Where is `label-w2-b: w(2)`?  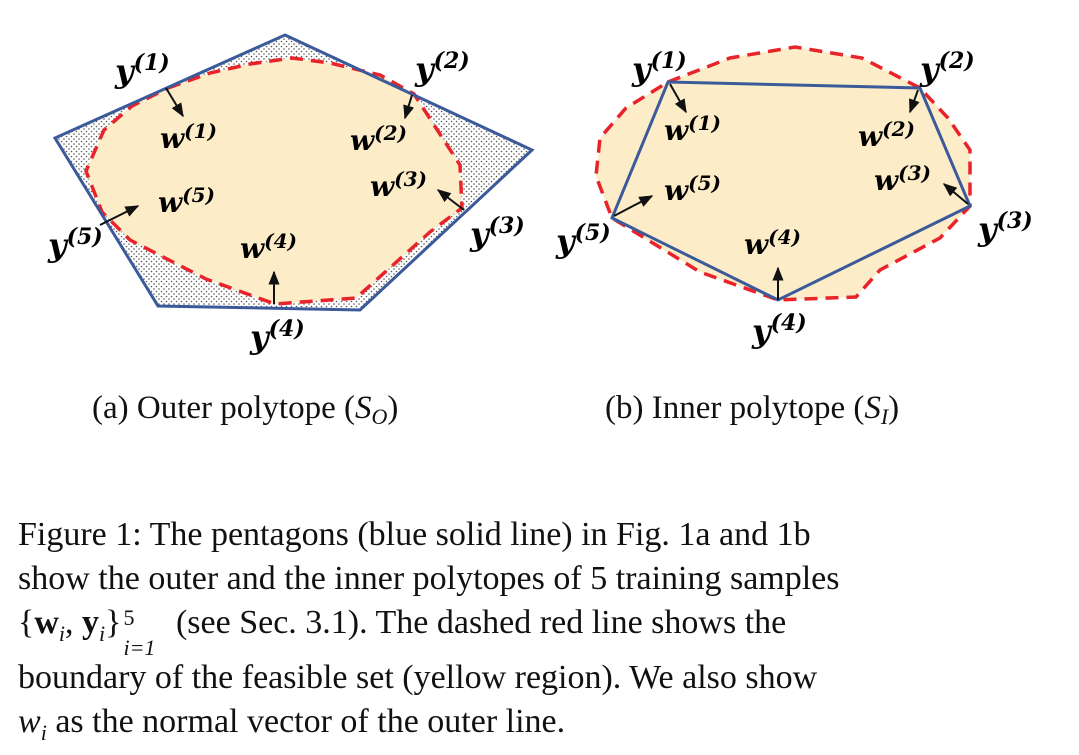
label-w2-b: w(2) is located at coordinates (886, 135).